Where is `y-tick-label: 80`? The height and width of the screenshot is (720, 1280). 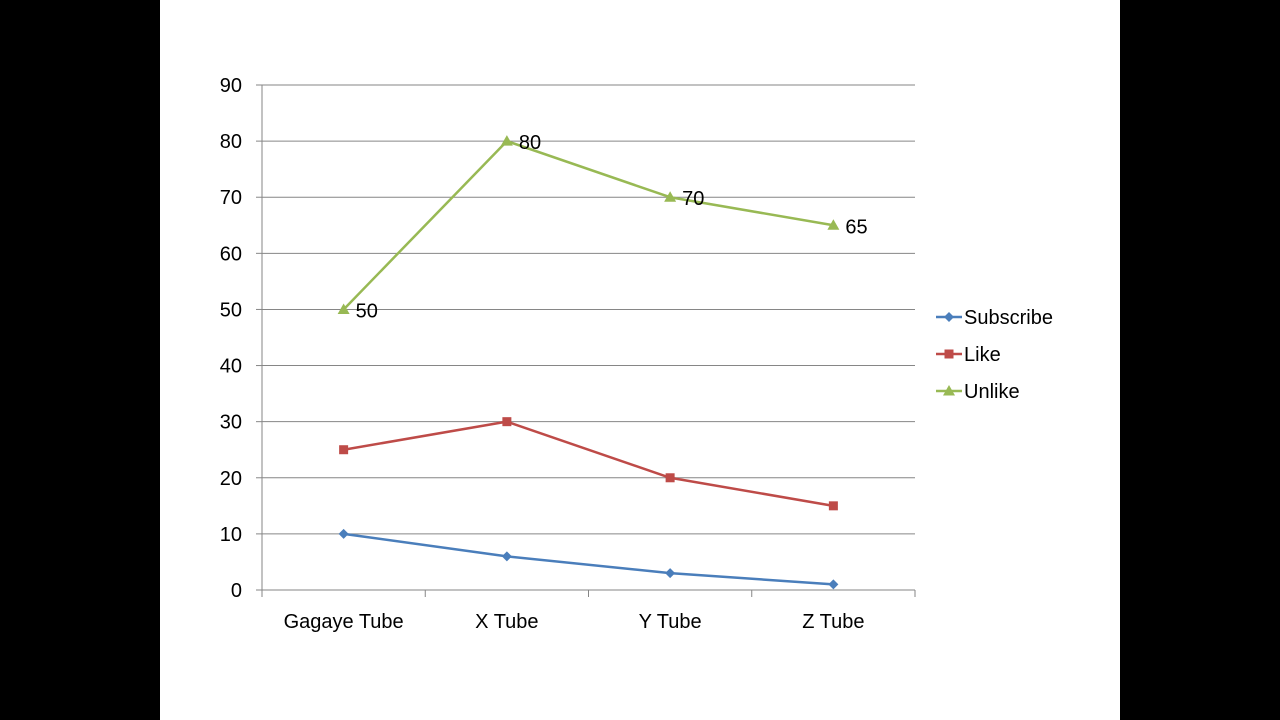 y-tick-label: 80 is located at coordinates (231, 142).